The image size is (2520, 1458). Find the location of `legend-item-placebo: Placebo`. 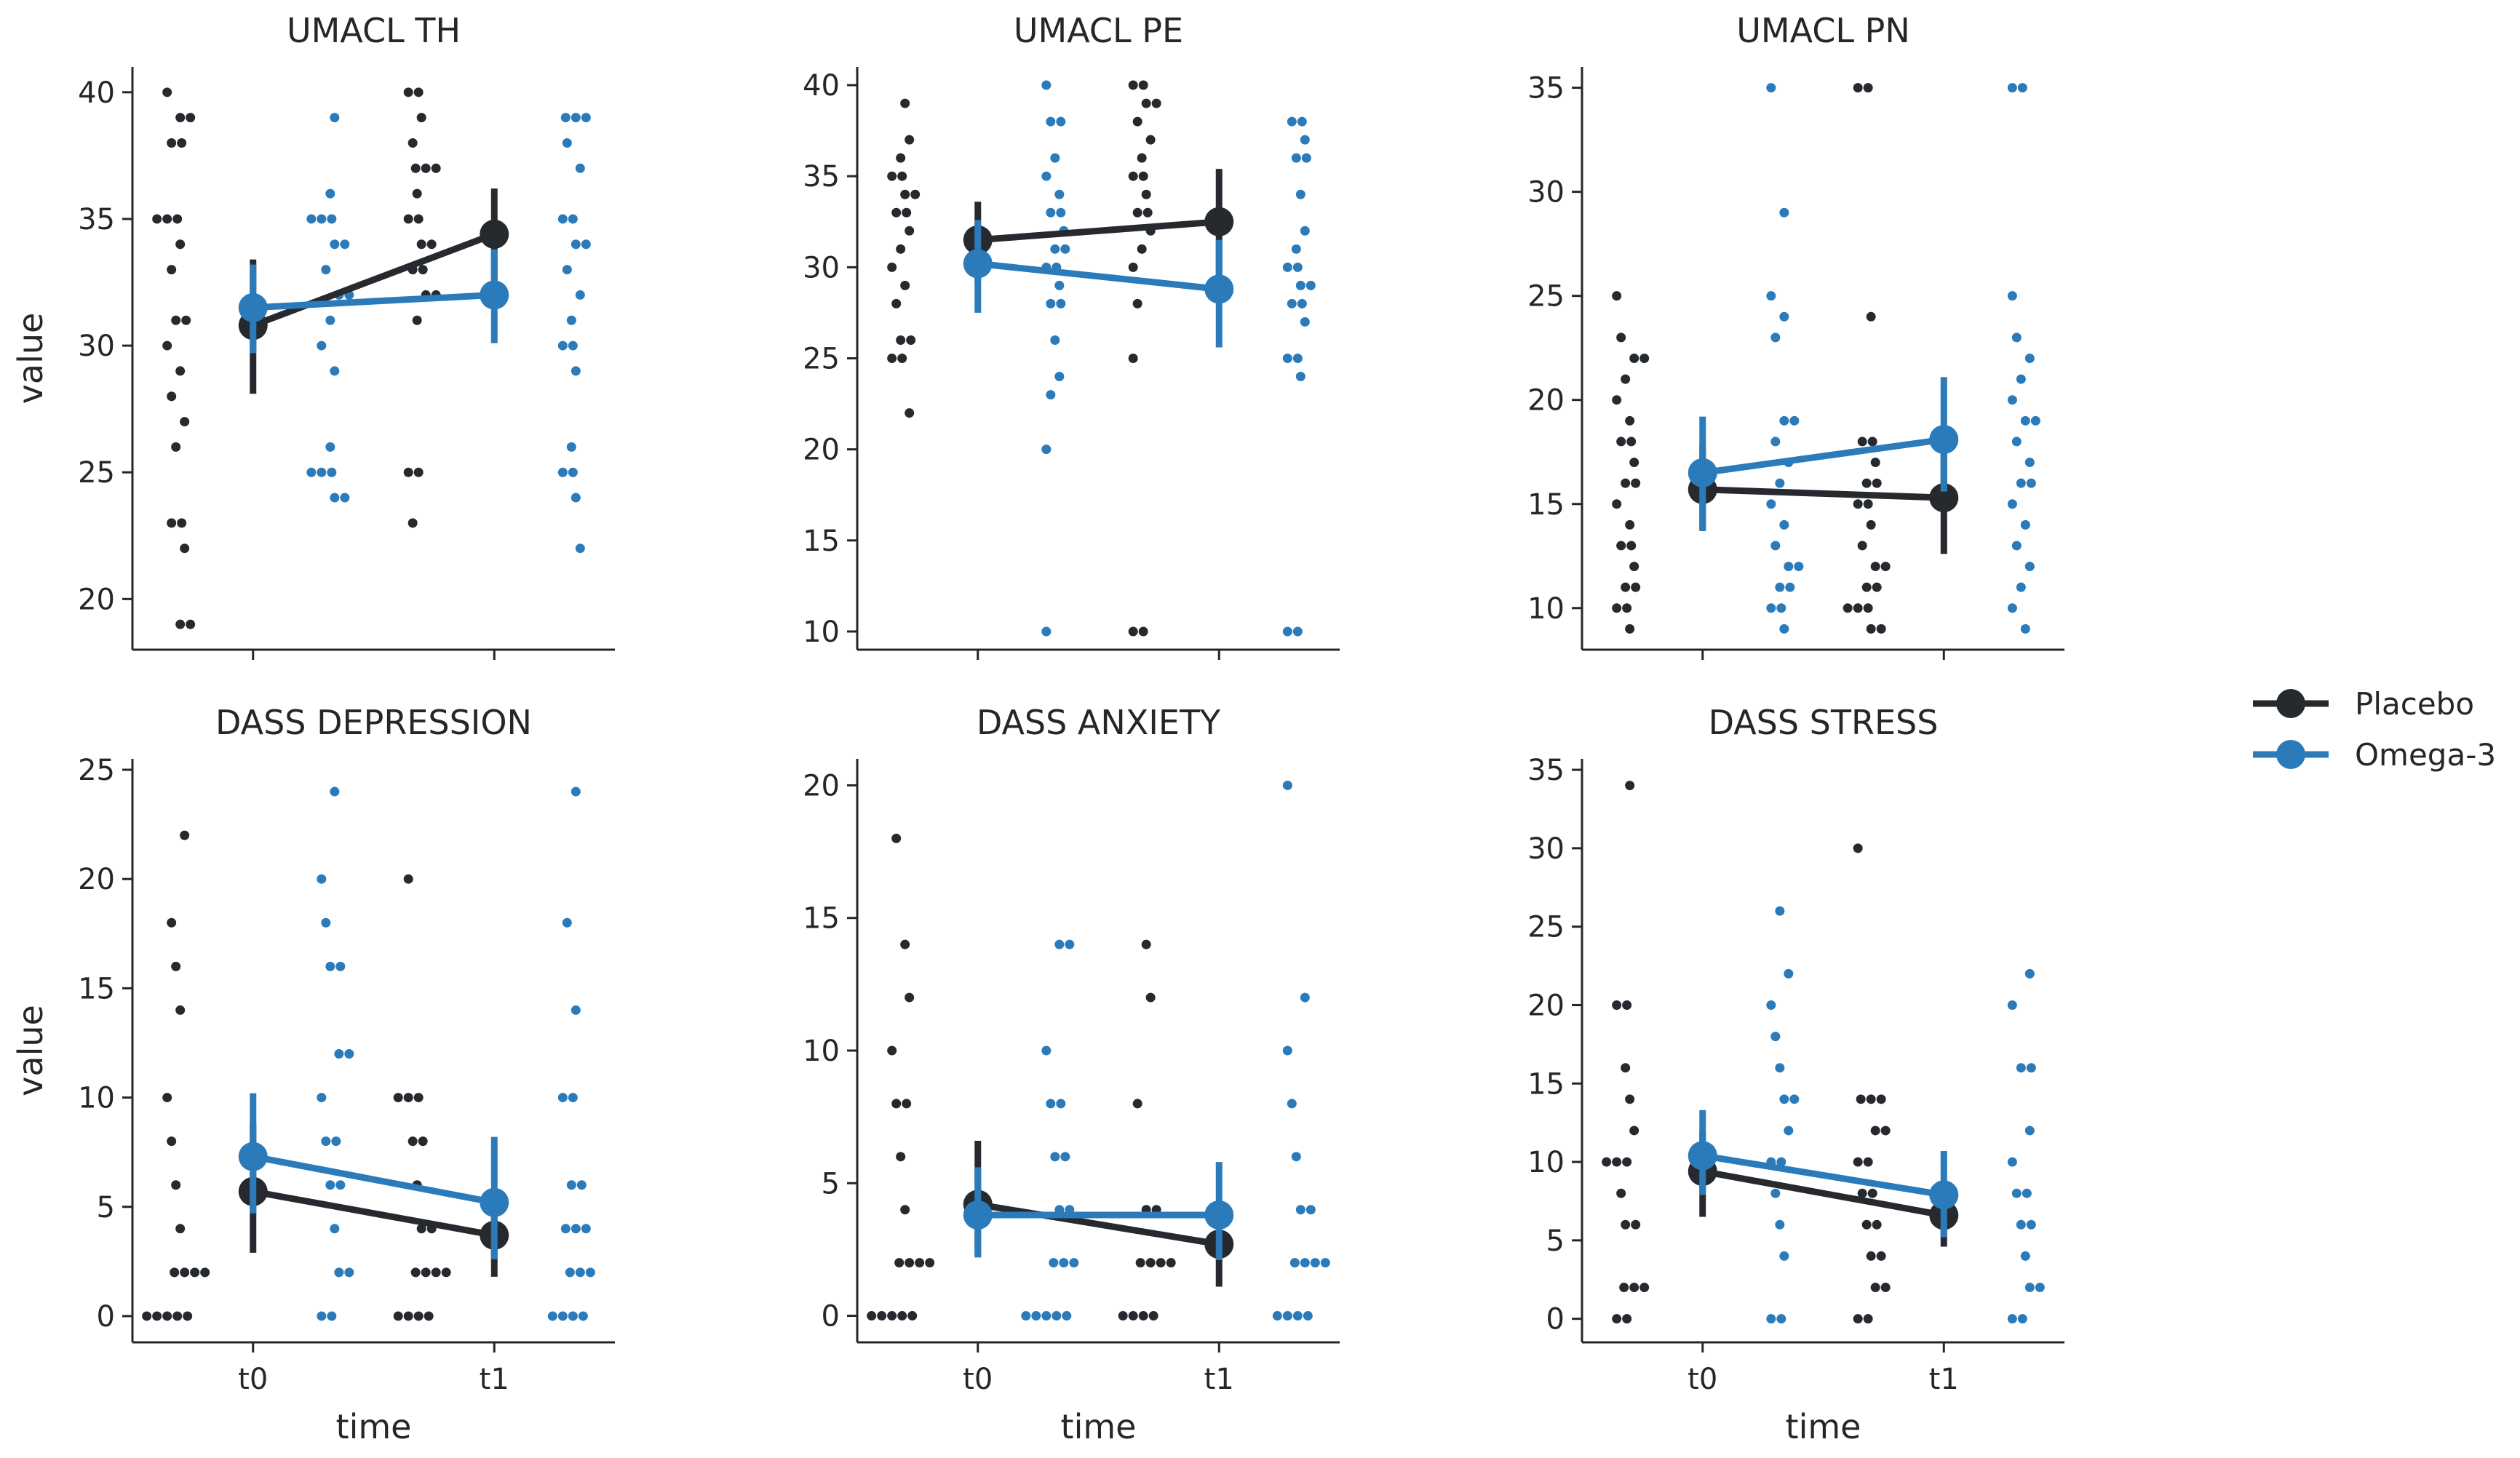

legend-item-placebo: Placebo is located at coordinates (2363, 704).